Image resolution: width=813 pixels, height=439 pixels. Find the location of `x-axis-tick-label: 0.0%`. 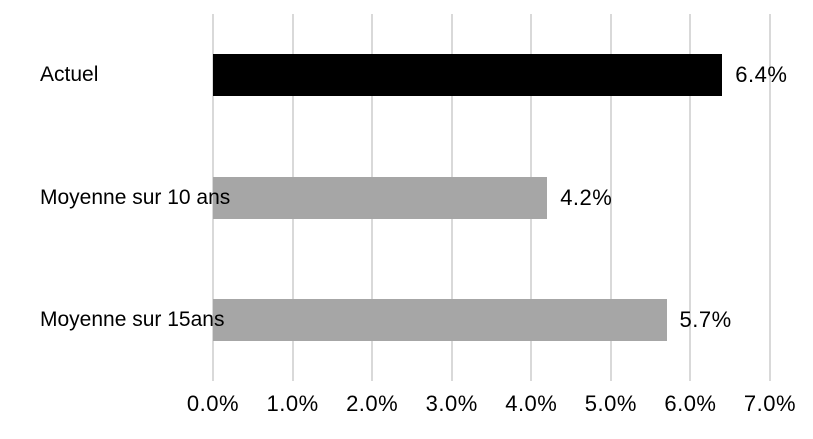

x-axis-tick-label: 0.0% is located at coordinates (213, 403).